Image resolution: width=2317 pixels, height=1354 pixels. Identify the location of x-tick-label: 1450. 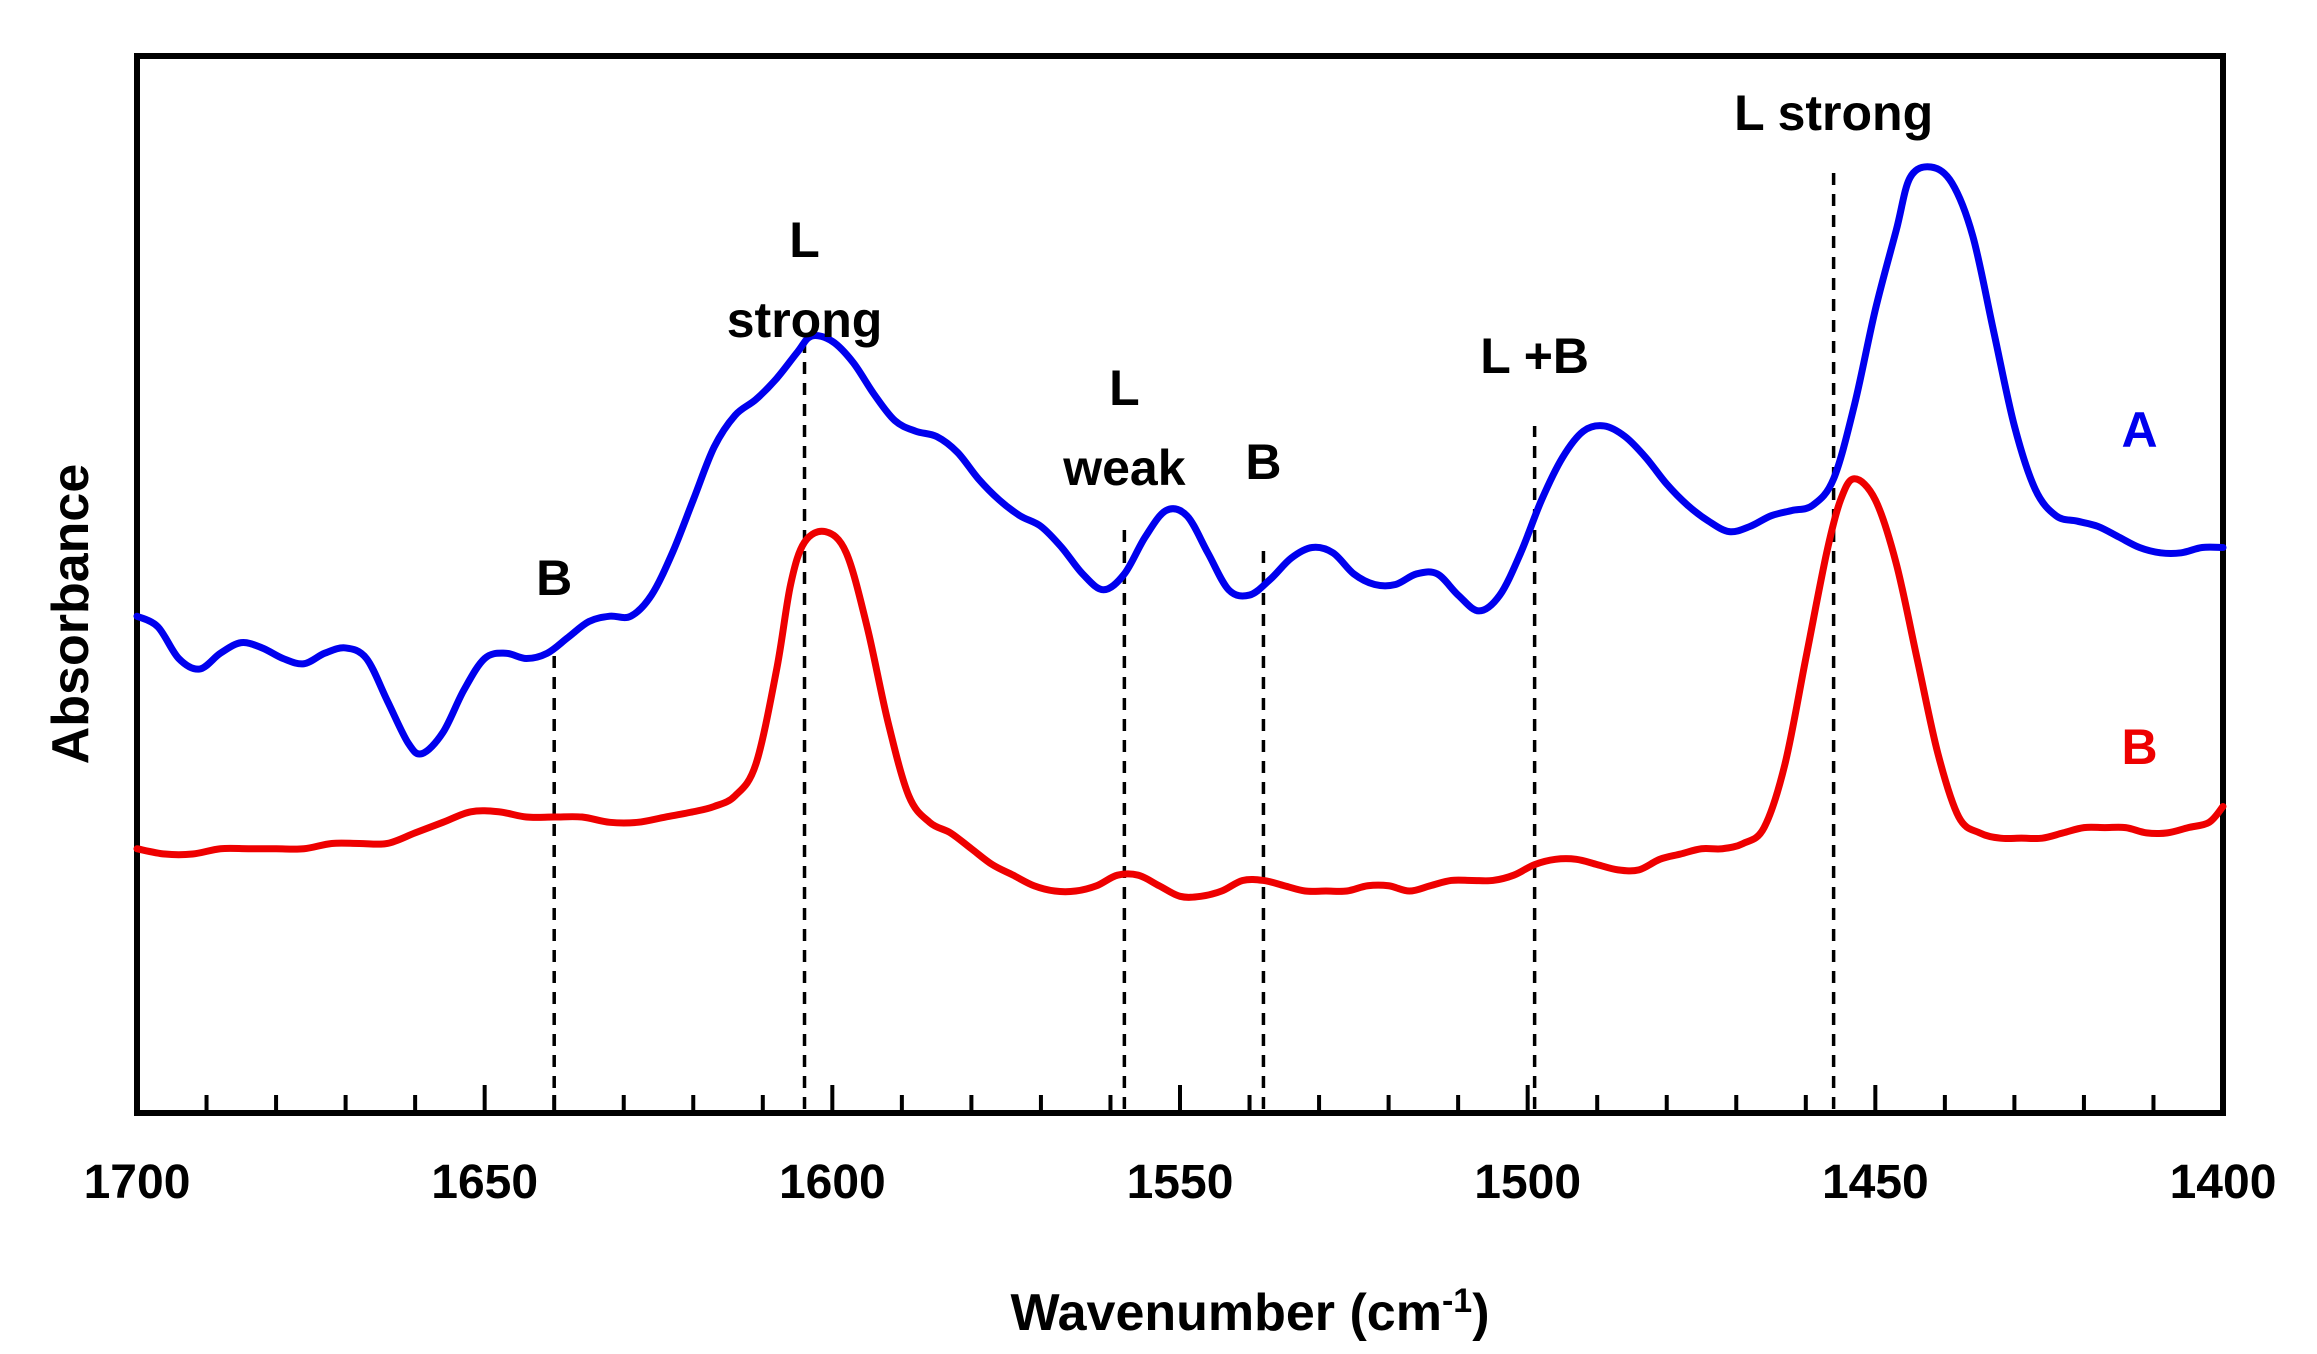
(1875, 1182).